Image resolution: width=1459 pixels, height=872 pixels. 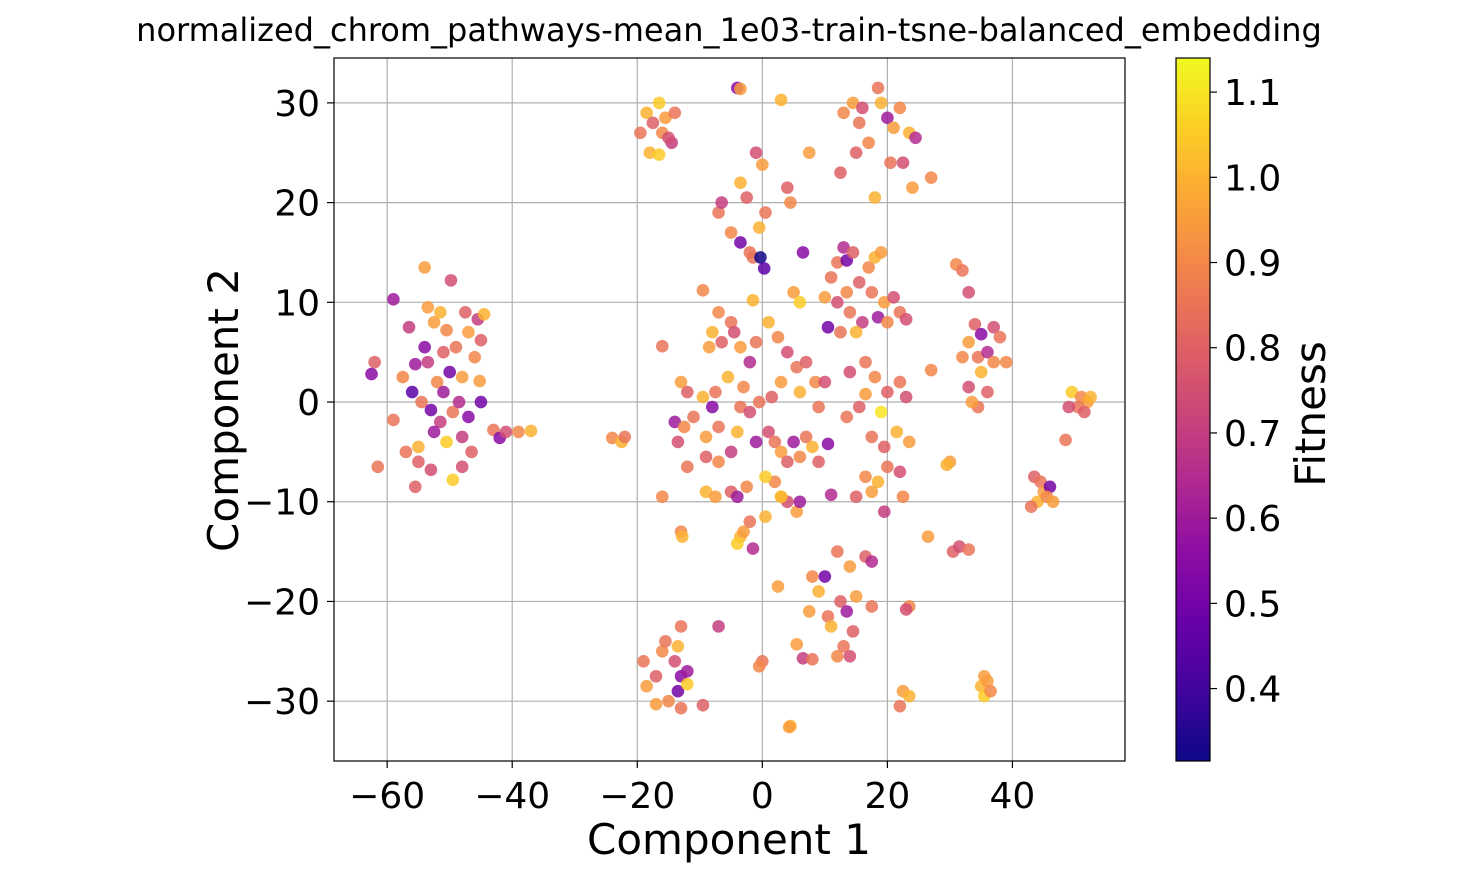 What do you see at coordinates (1252, 178) in the screenshot?
I see `colorbar-tick-label: 1.0` at bounding box center [1252, 178].